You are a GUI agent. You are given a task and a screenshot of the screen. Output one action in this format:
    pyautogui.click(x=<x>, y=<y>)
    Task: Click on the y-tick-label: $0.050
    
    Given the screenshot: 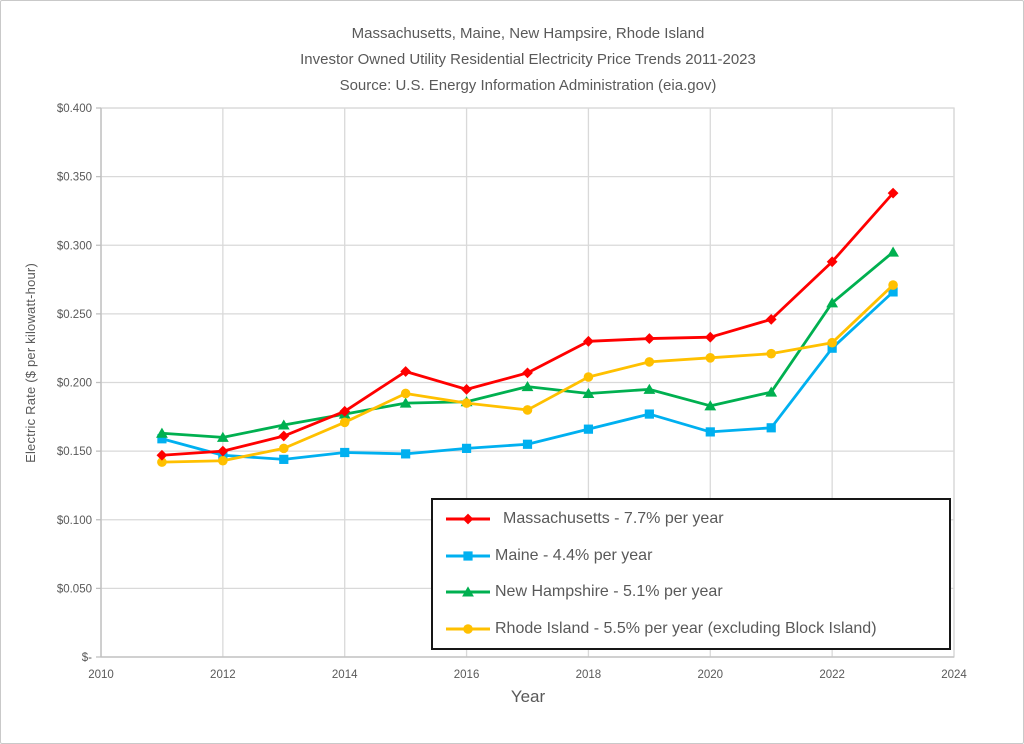 What is the action you would take?
    pyautogui.click(x=74, y=589)
    